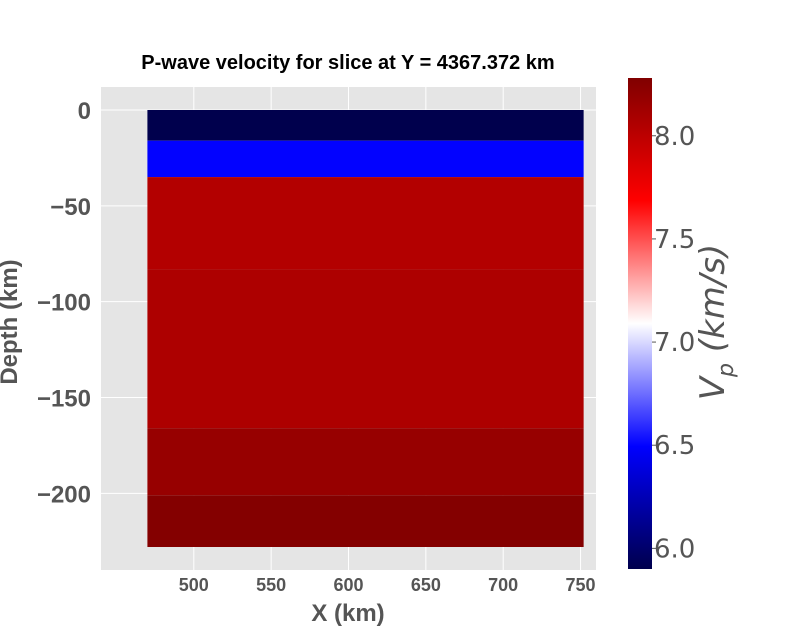  I want to click on colorbar-label: Vp (km/s), so click(716, 322).